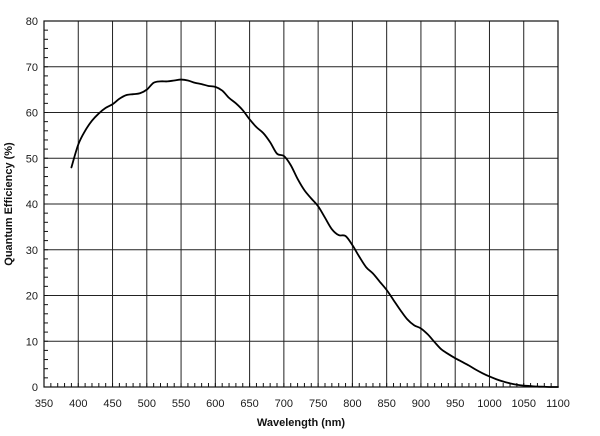  I want to click on x-tick-label-1050: 1050, so click(523, 404).